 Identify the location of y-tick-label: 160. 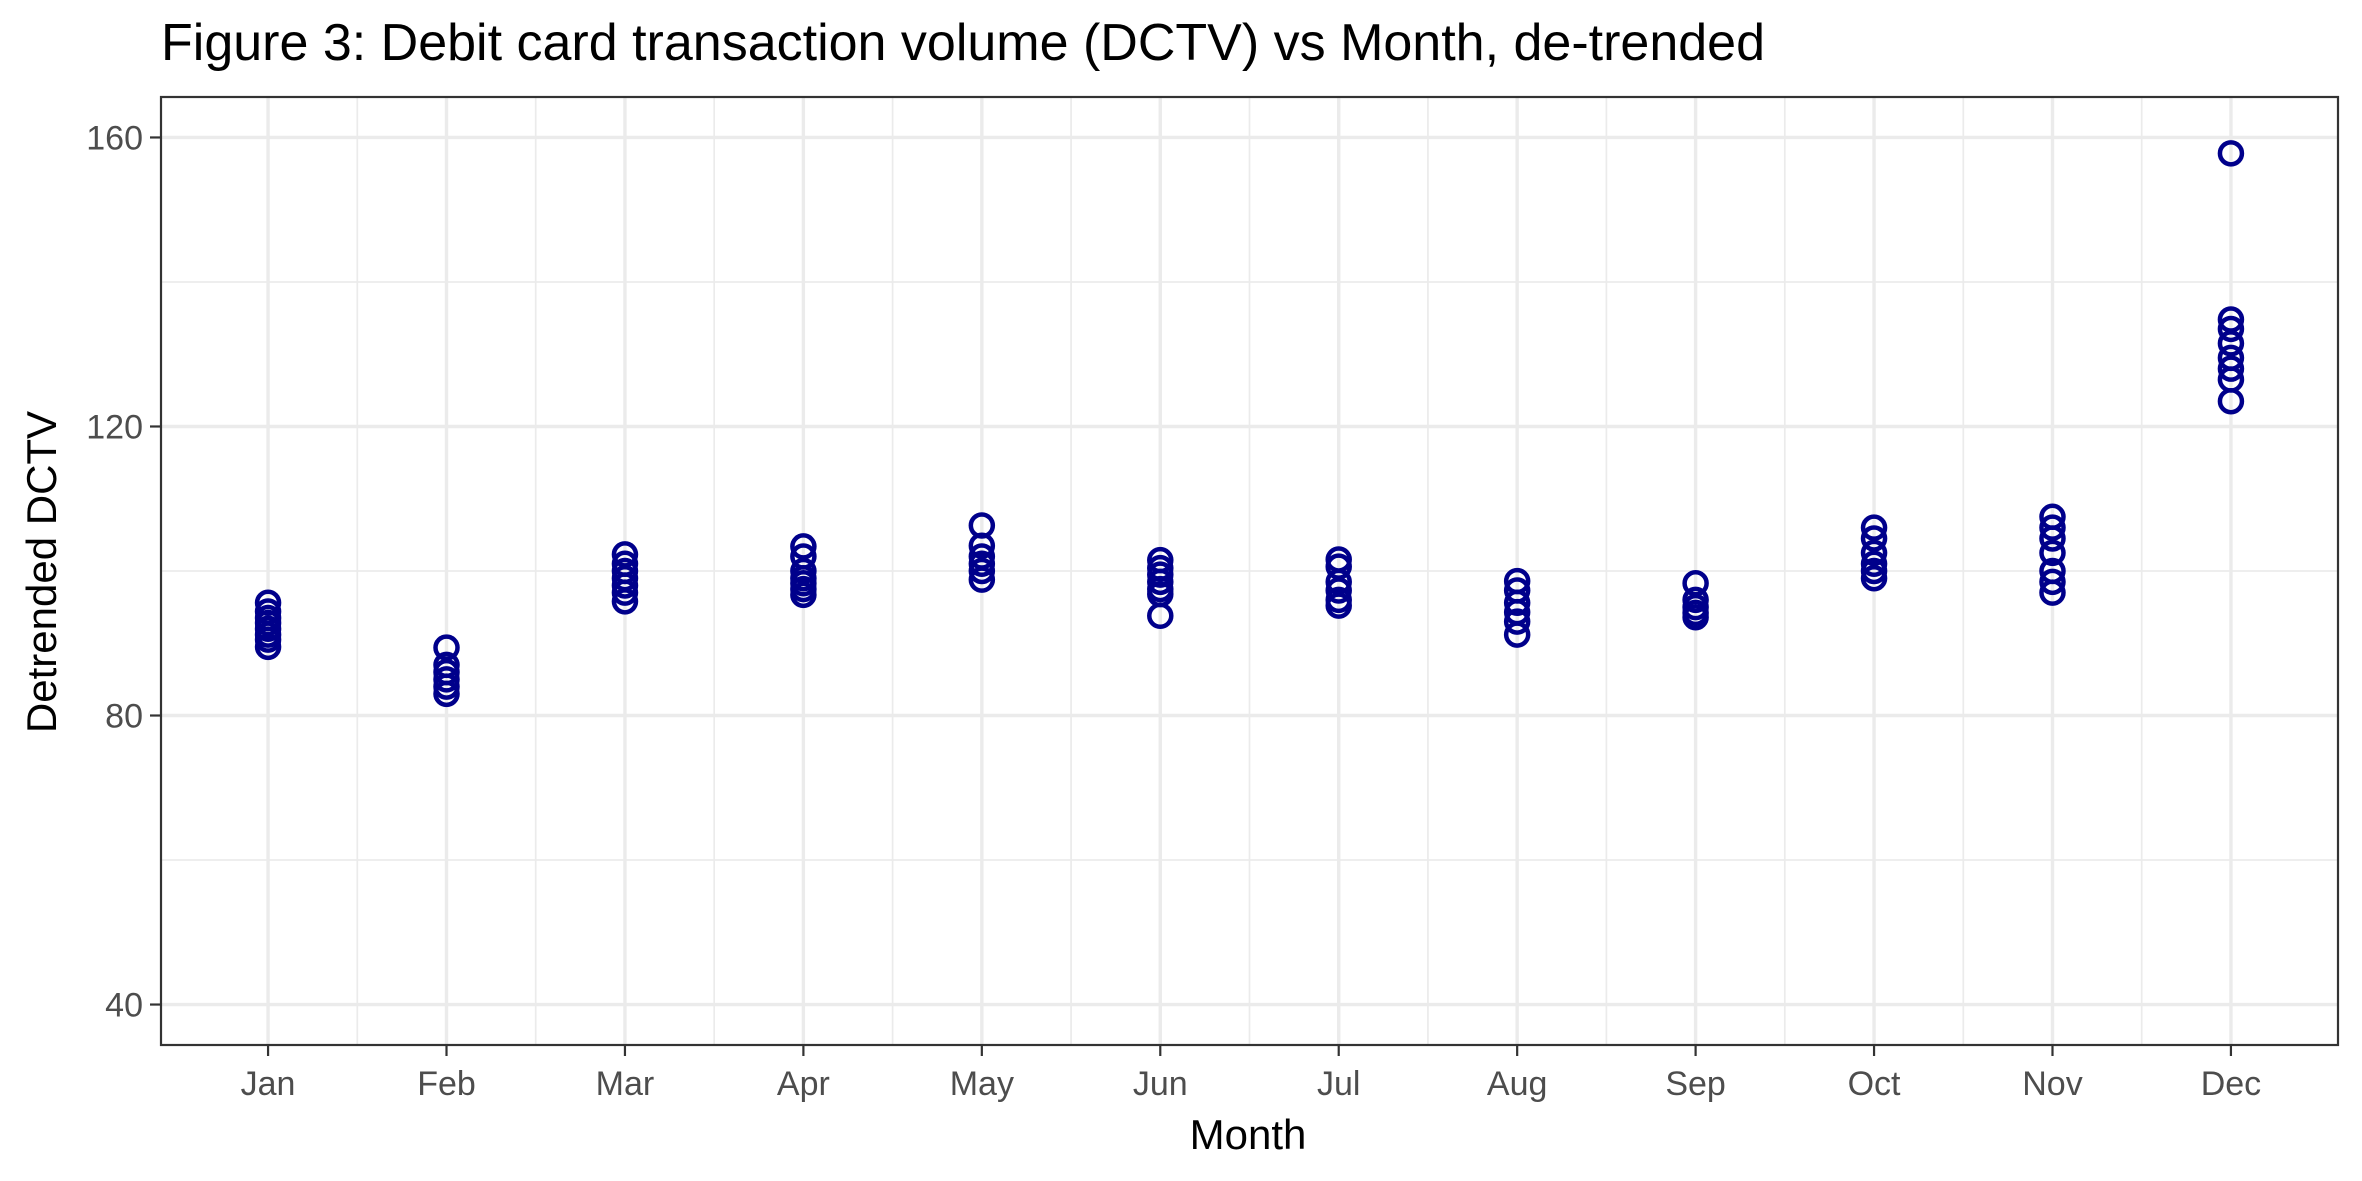
(114, 138).